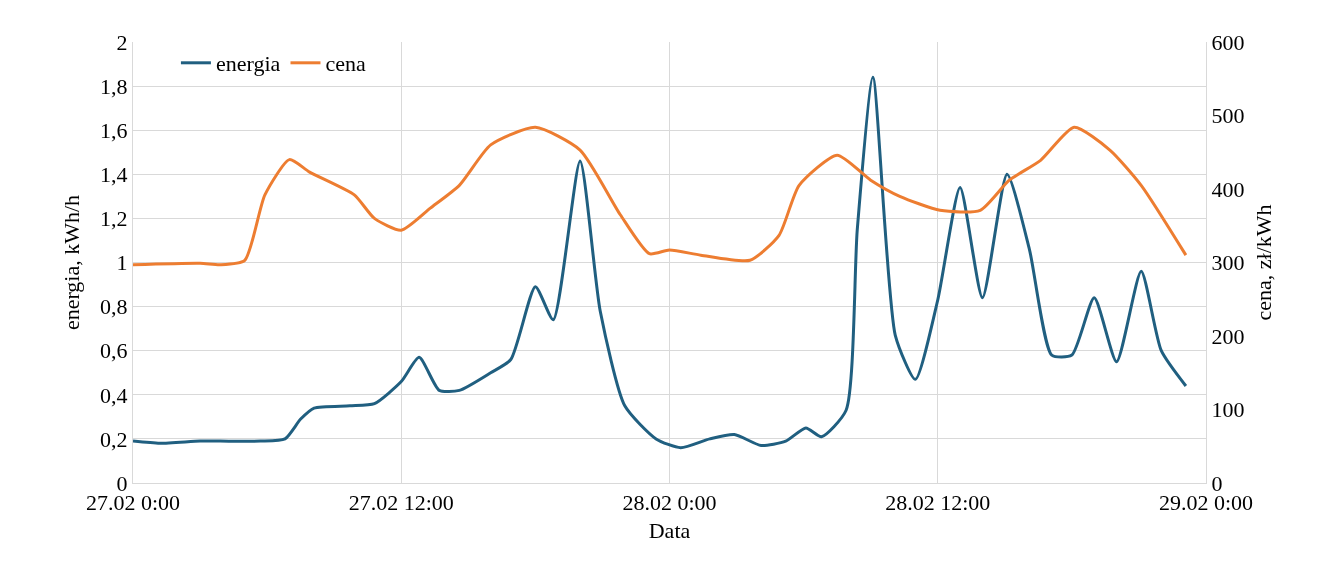 The width and height of the screenshot is (1326, 582). Describe the element at coordinates (346, 64) in the screenshot. I see `legend-label: cena` at that location.